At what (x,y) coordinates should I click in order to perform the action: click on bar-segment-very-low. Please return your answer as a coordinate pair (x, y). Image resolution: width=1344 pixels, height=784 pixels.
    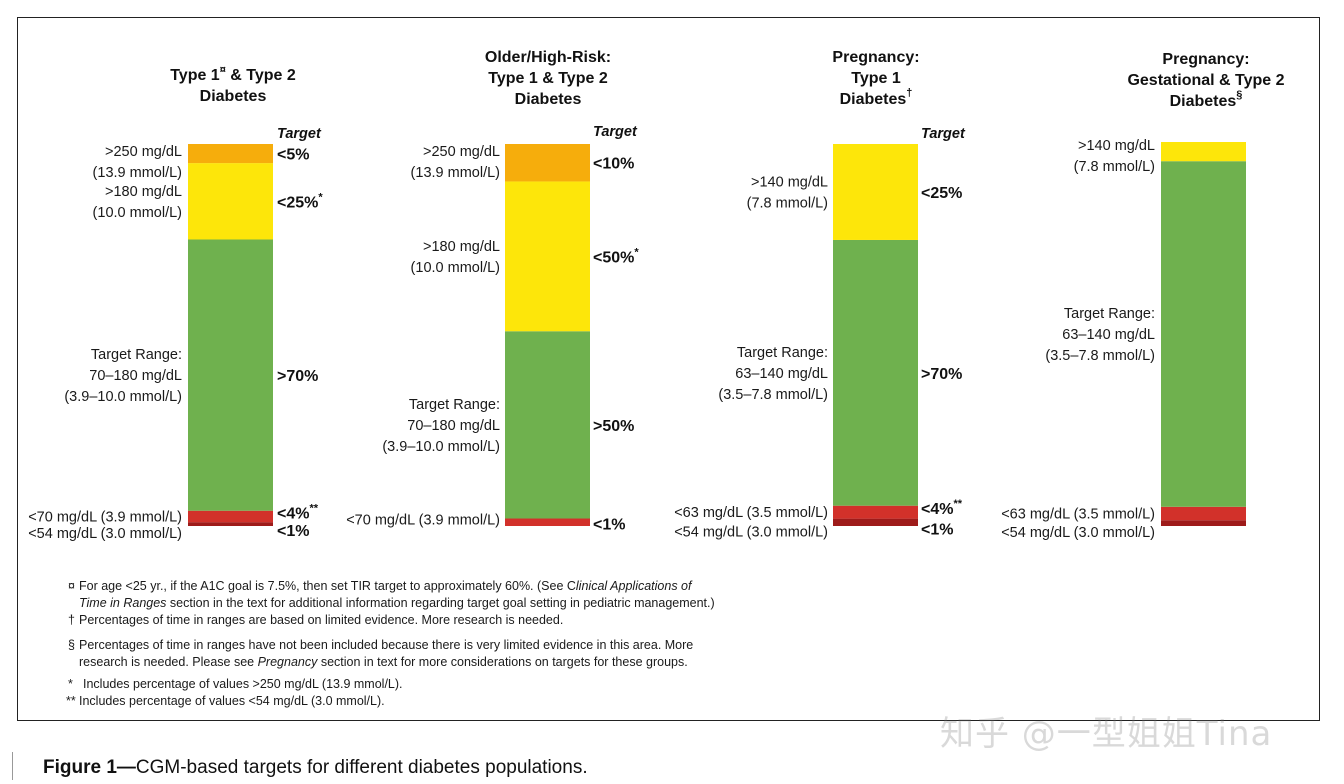
    Looking at the image, I should click on (875, 522).